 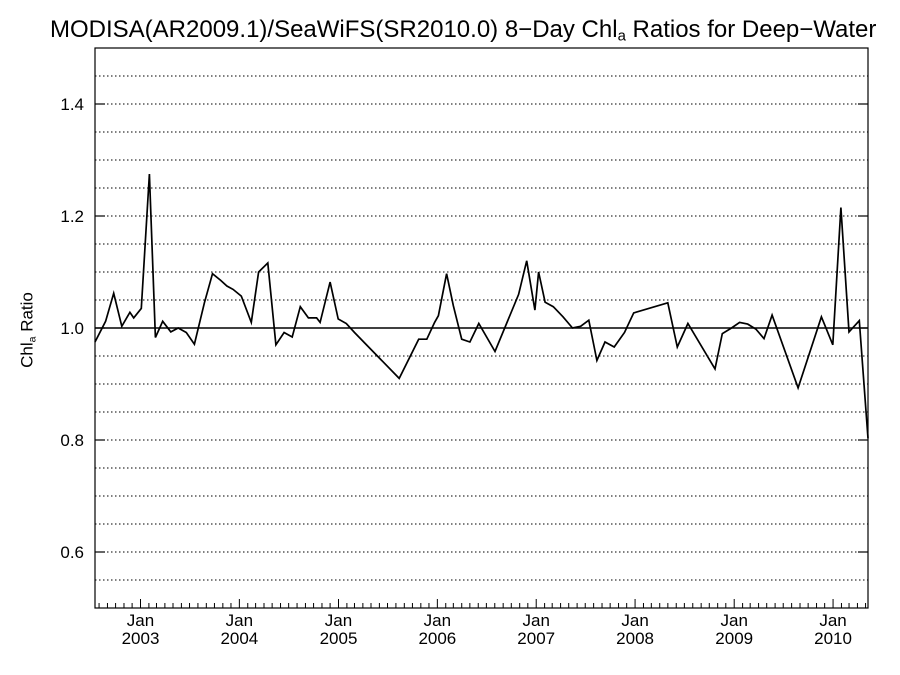 I want to click on y-tick-label: 1.0, so click(x=72, y=328).